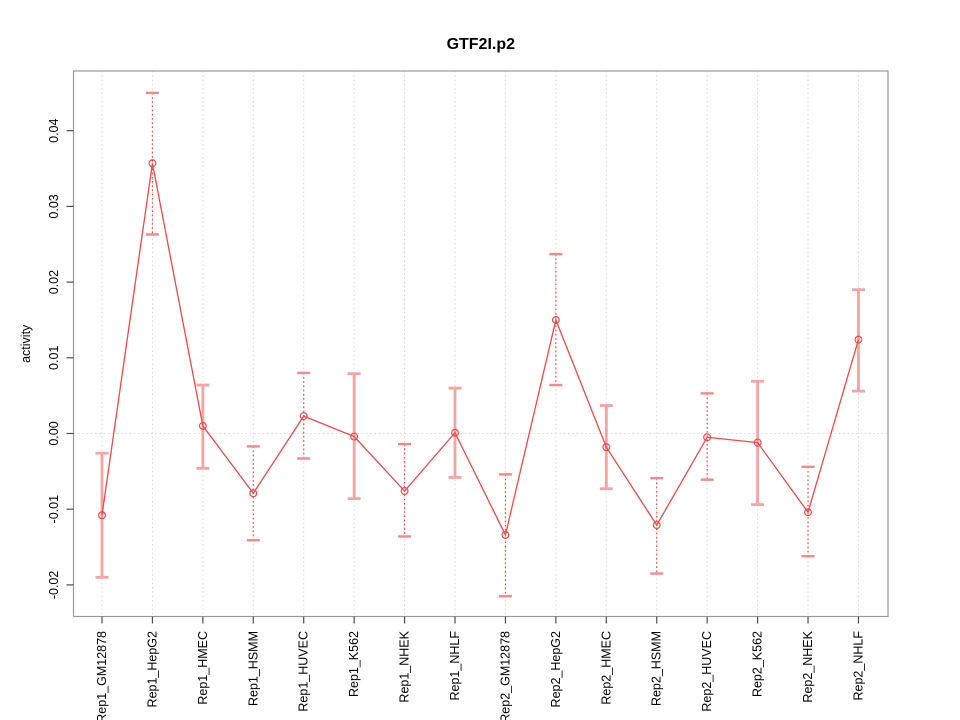 The width and height of the screenshot is (960, 720). Describe the element at coordinates (481, 44) in the screenshot. I see `chart-title: GTF2I.p2` at that location.